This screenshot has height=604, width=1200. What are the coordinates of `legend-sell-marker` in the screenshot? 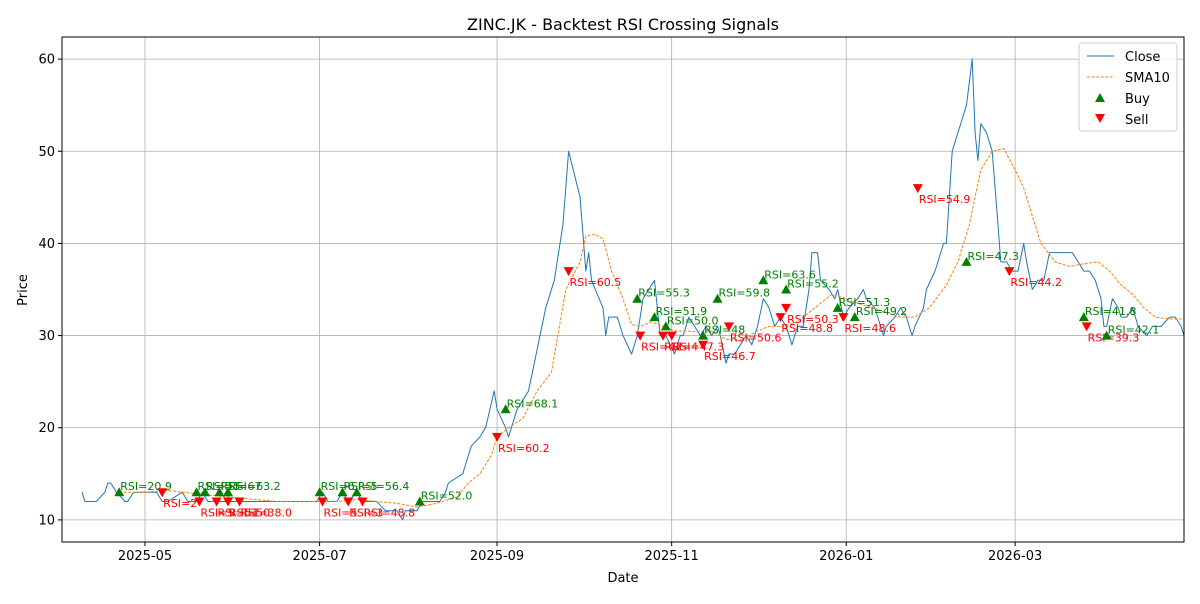 It's located at (1100, 118).